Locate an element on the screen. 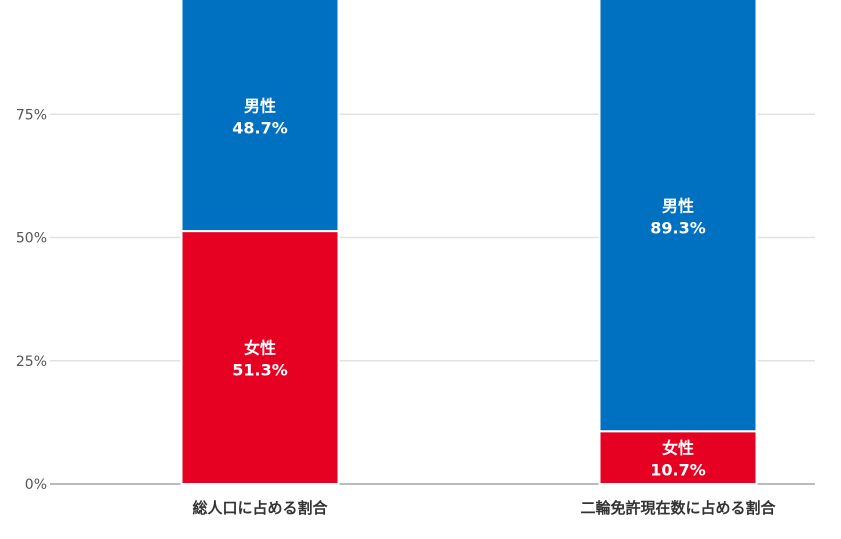  y-tick-label: 0% is located at coordinates (36, 485).